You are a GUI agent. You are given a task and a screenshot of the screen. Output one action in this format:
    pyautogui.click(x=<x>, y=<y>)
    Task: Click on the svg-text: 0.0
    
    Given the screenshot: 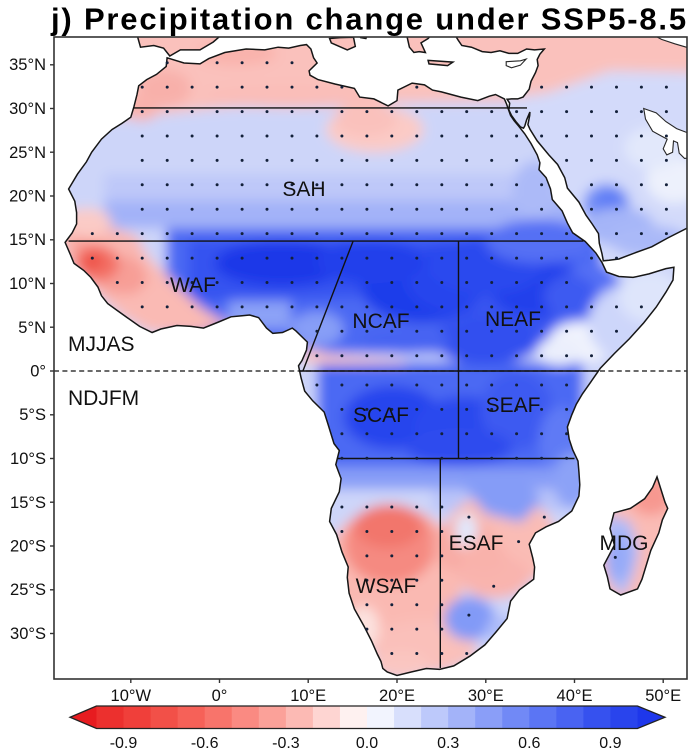 What is the action you would take?
    pyautogui.click(x=367, y=743)
    